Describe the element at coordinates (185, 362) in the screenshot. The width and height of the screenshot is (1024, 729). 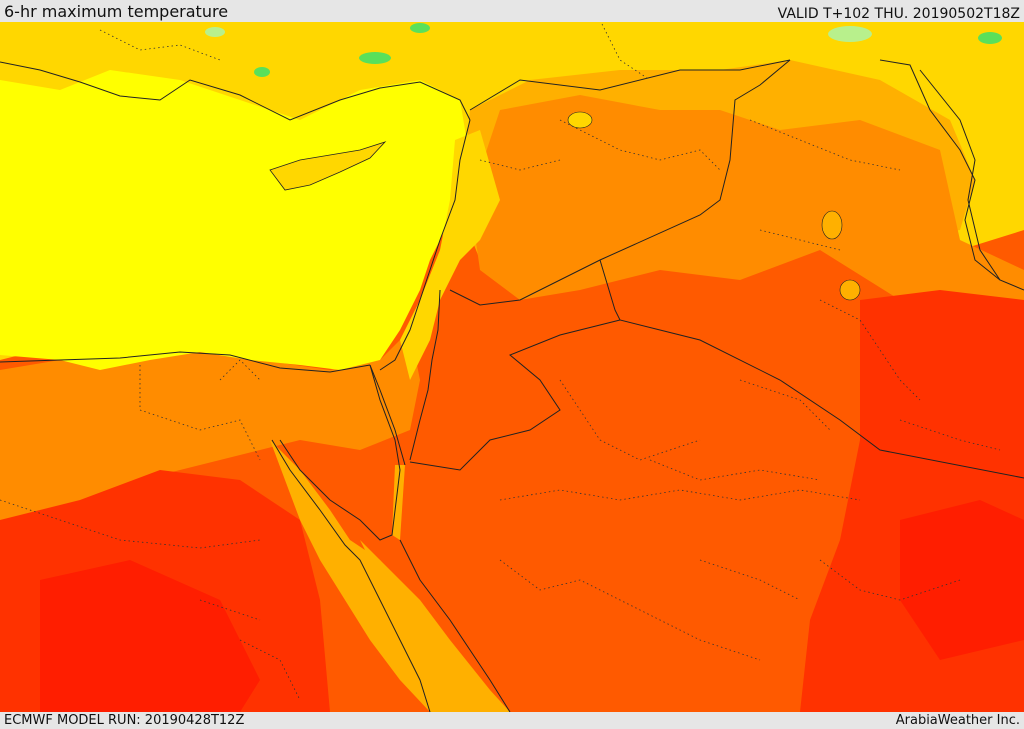
I see `coastline-egypt` at that location.